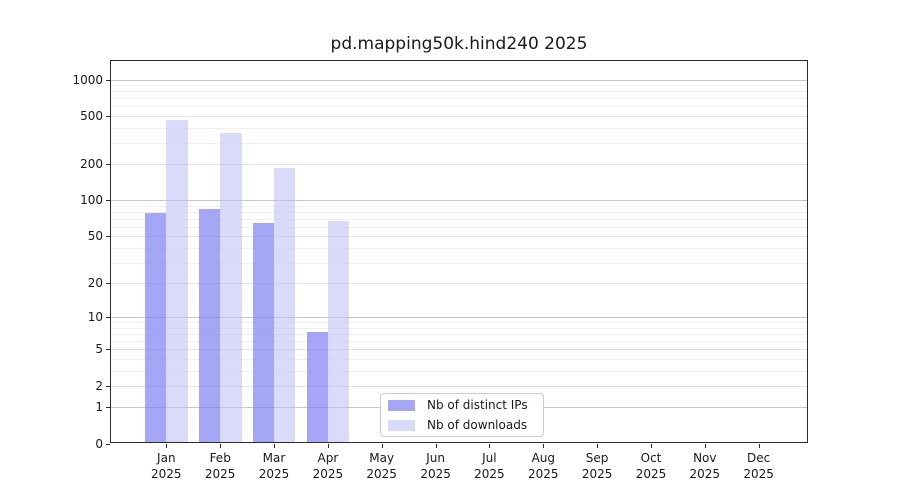 This screenshot has width=900, height=500. Describe the element at coordinates (99, 407) in the screenshot. I see `y-tick-label-1: 1` at that location.